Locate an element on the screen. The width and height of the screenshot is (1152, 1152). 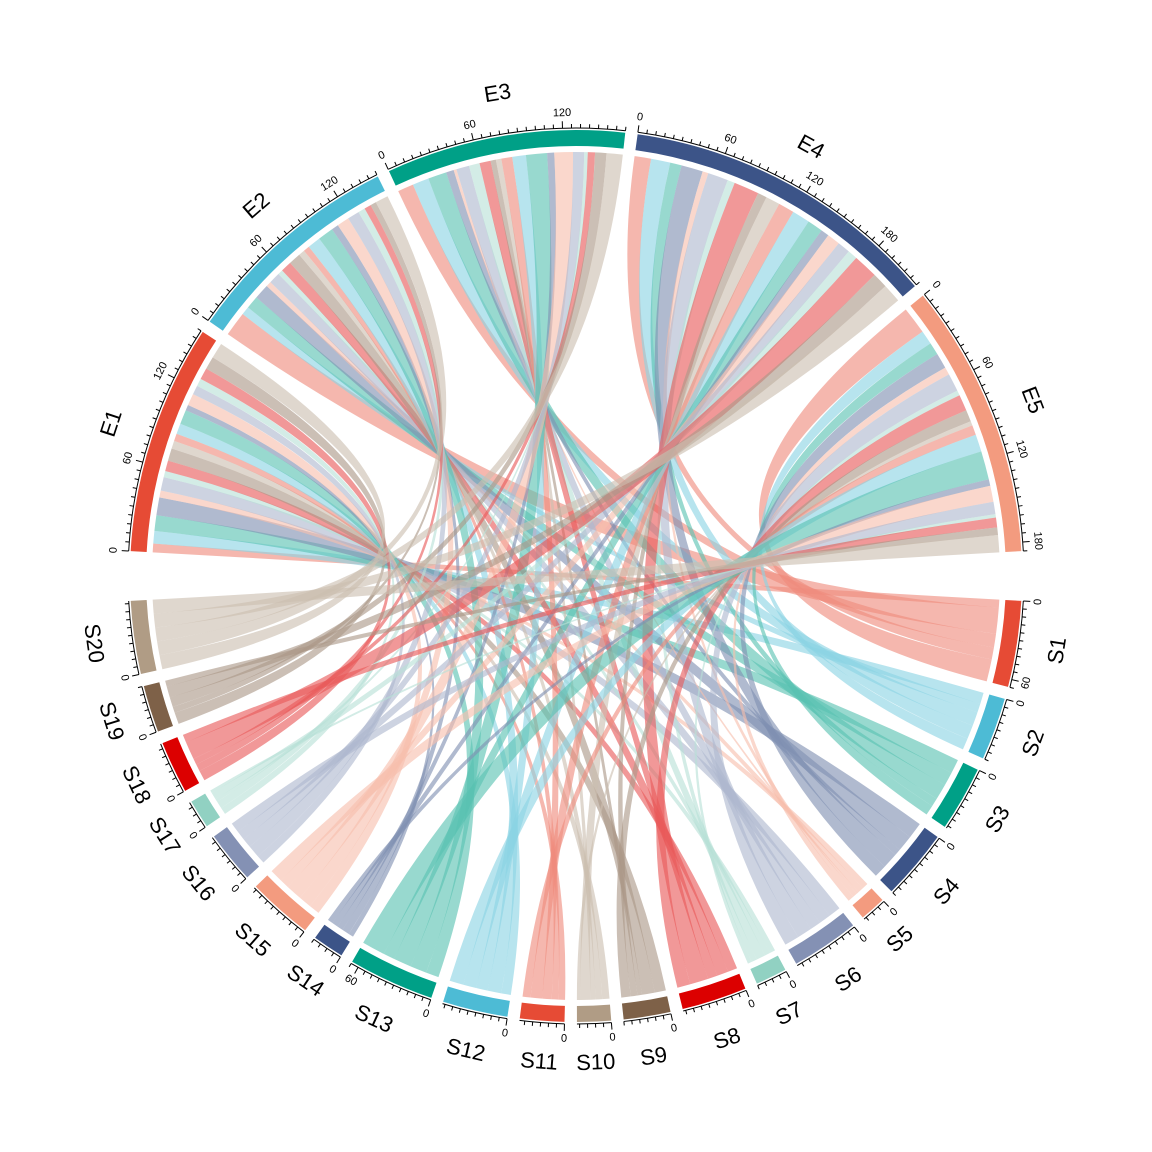
tick-label-e4: 0 is located at coordinates (640, 117).